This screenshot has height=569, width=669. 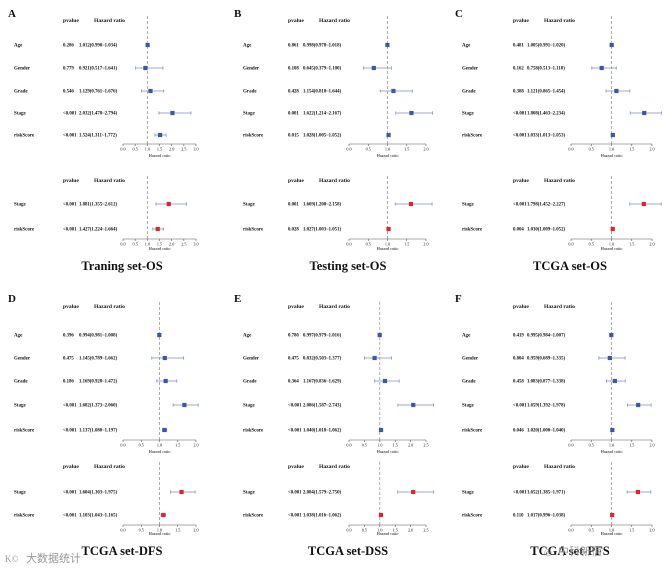 I want to click on forest-row: Stage 0.001 1.622(1.214~2.167), so click(x=338, y=113).